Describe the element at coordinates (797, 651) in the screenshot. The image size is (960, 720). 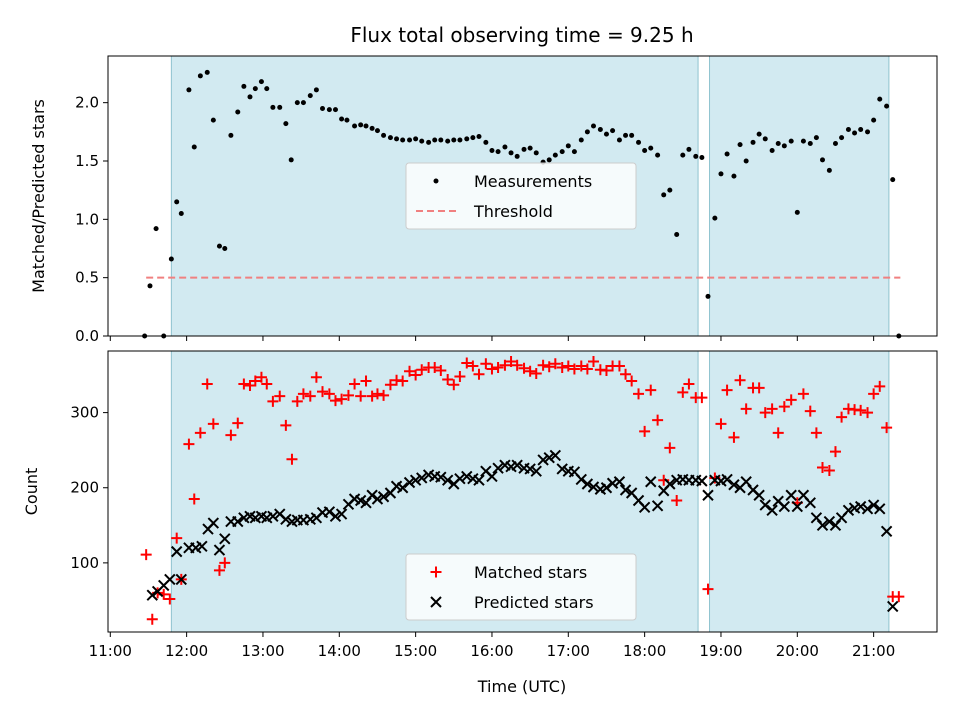
I see `x-tick-label: 20:00` at that location.